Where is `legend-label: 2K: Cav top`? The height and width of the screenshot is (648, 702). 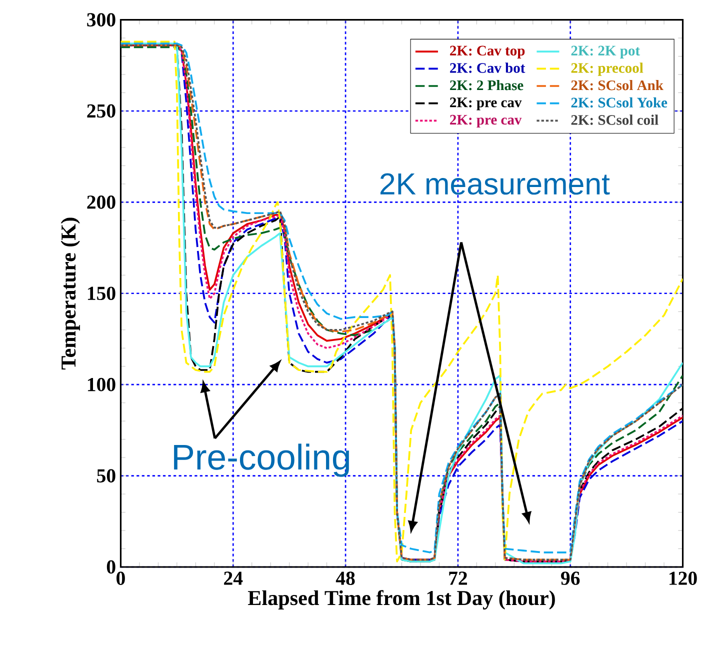
legend-label: 2K: Cav top is located at coordinates (487, 52).